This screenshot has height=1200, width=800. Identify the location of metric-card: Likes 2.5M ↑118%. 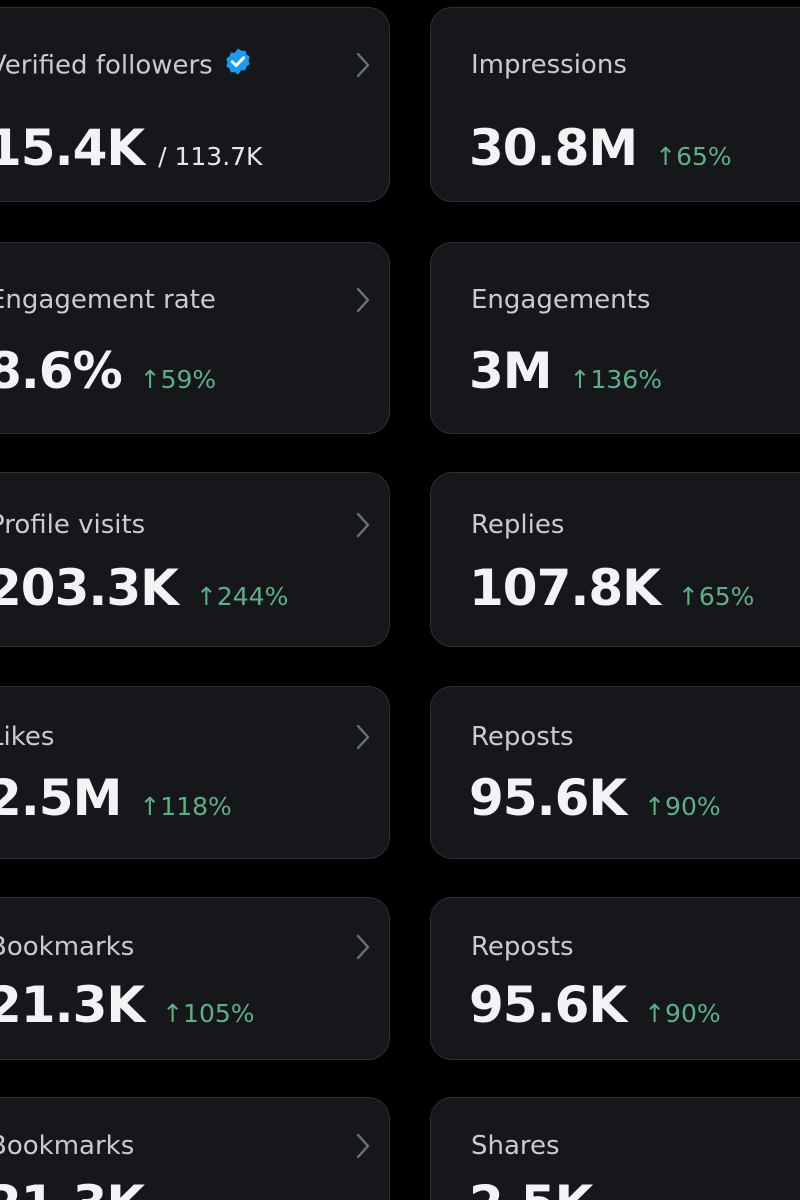
(195, 772).